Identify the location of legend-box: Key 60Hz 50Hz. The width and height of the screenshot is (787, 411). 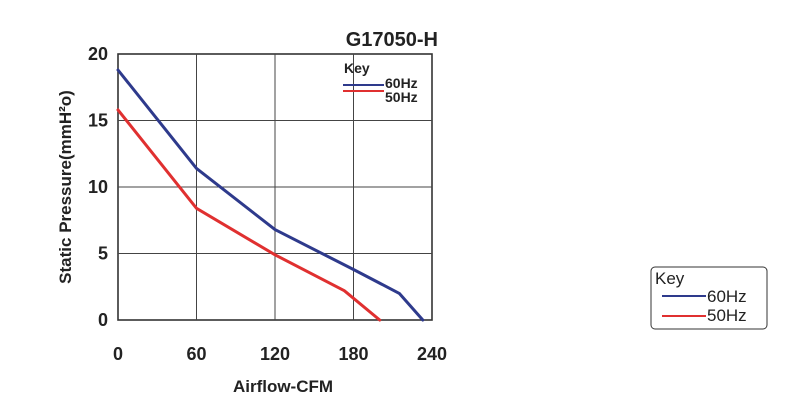
(709, 298).